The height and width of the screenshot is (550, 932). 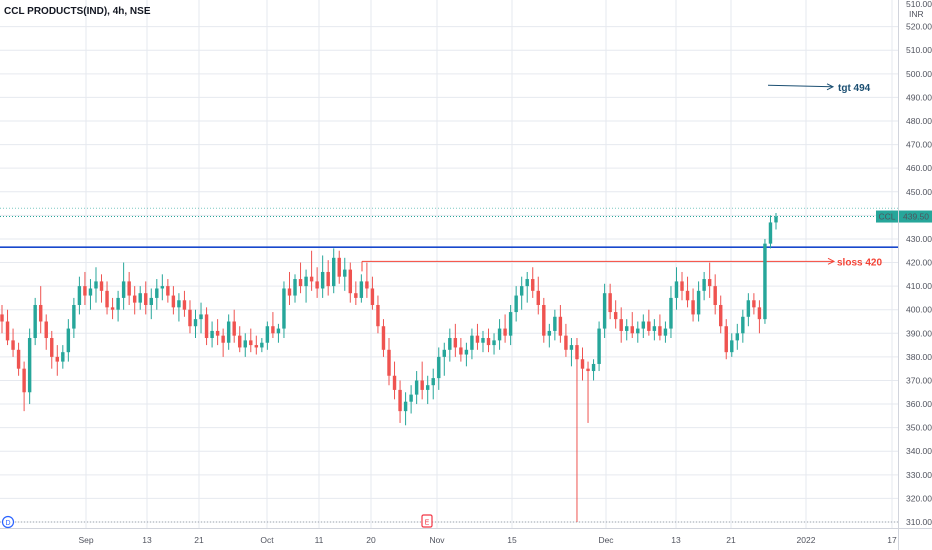 I want to click on y-tick-label: 500.00, so click(x=919, y=74).